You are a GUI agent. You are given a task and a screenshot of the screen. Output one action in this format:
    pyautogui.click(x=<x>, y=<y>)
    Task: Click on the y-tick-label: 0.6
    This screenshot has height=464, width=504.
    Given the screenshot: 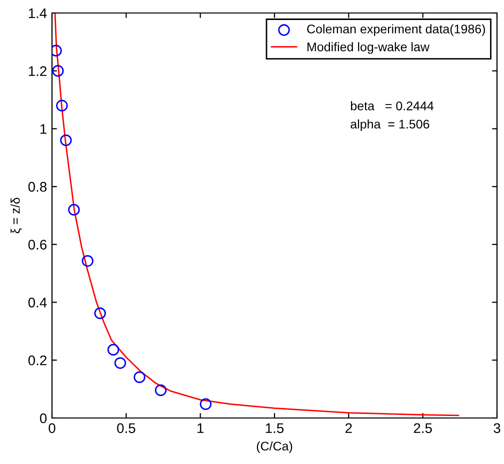 What is the action you would take?
    pyautogui.click(x=37, y=245)
    